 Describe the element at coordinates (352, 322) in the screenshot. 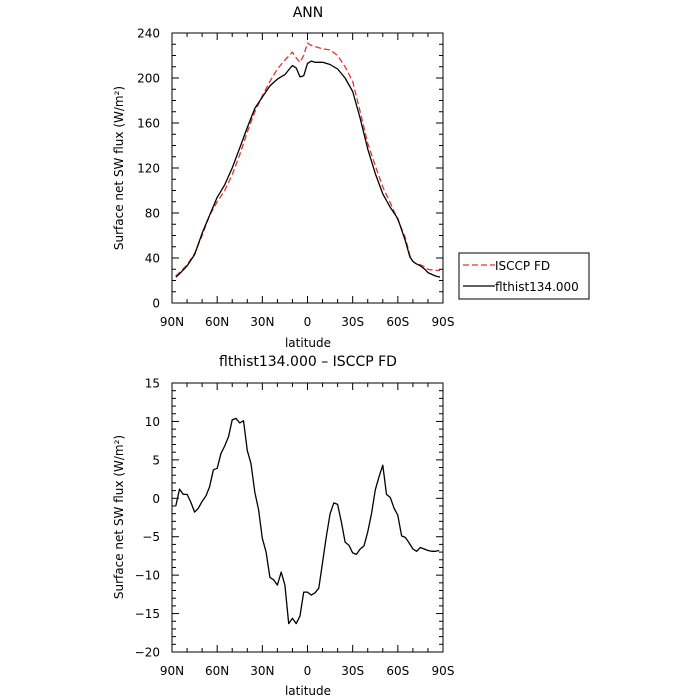

I see `top-x-tick-label: 30S` at that location.